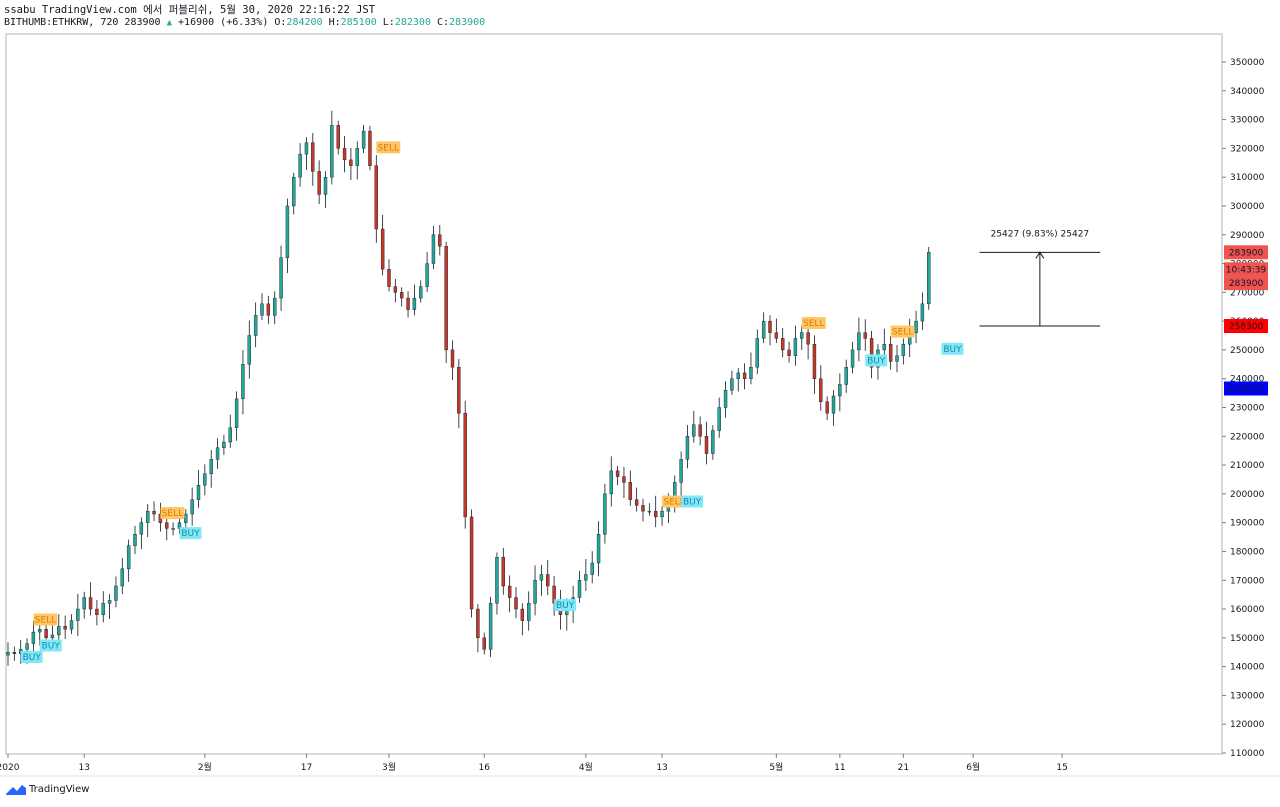 The width and height of the screenshot is (1280, 807). Describe the element at coordinates (839, 768) in the screenshot. I see `x-tick-label: 11` at that location.